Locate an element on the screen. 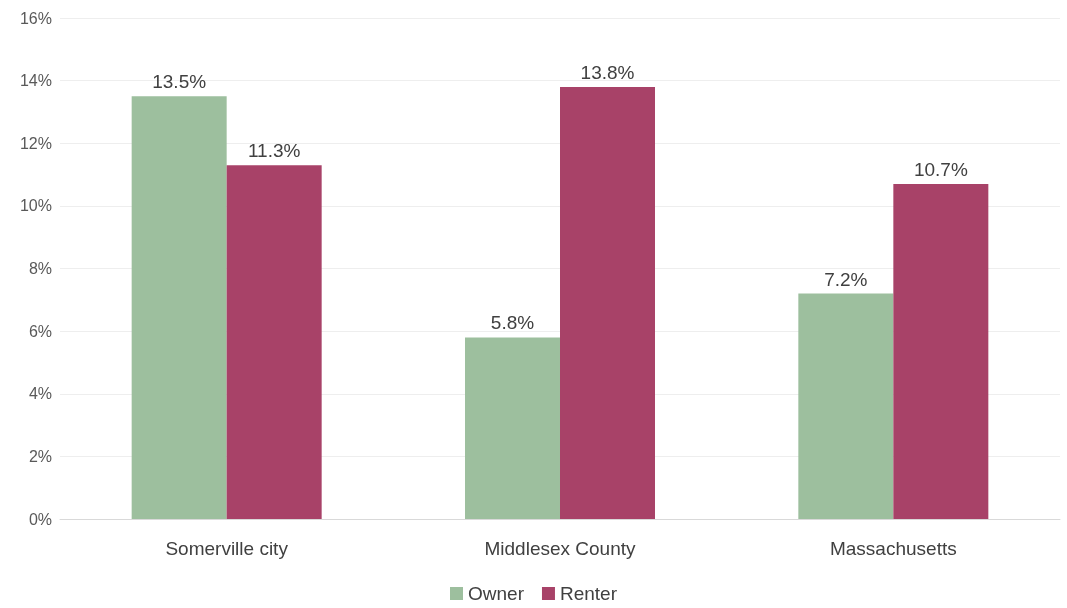 This screenshot has height=608, width=1067. data-label: 10.7% is located at coordinates (940, 169).